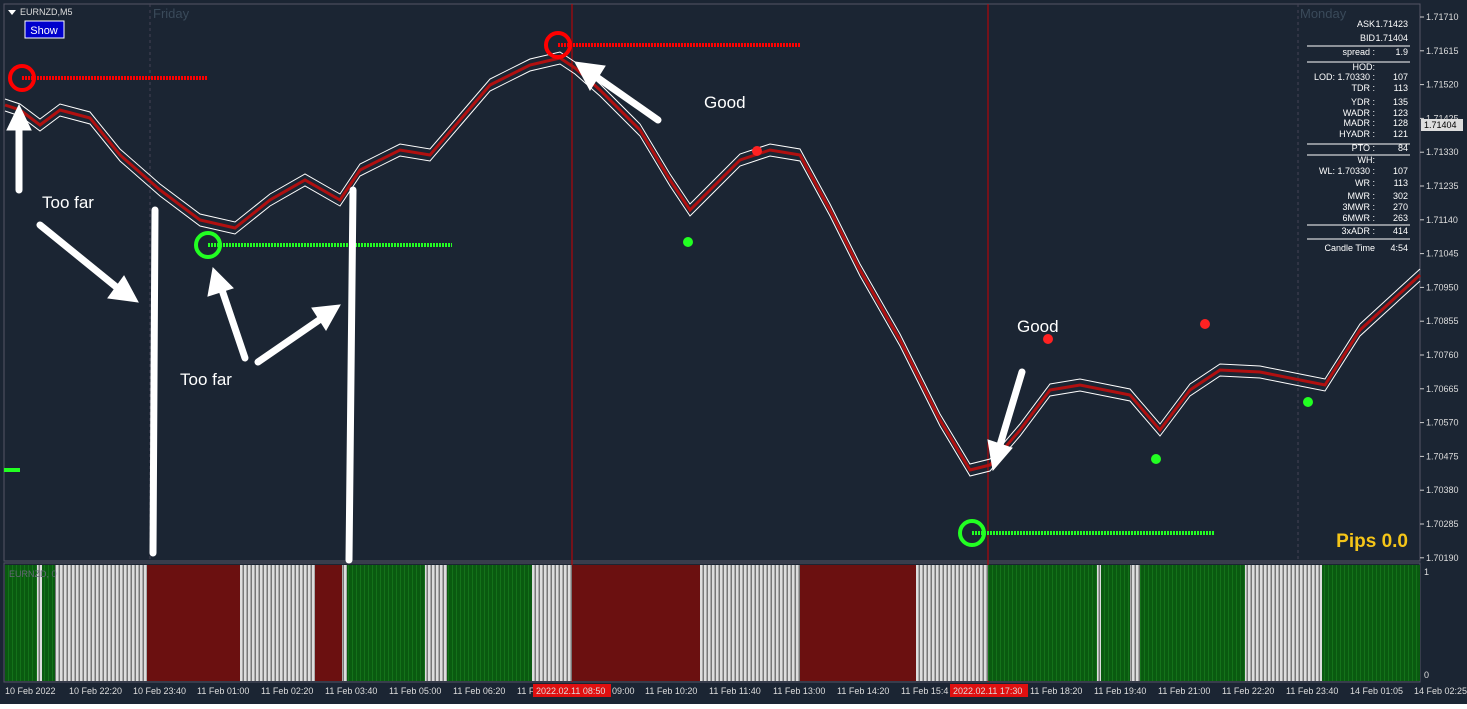 The height and width of the screenshot is (709, 1467). What do you see at coordinates (1442, 152) in the screenshot?
I see `price-label: 1.71330` at bounding box center [1442, 152].